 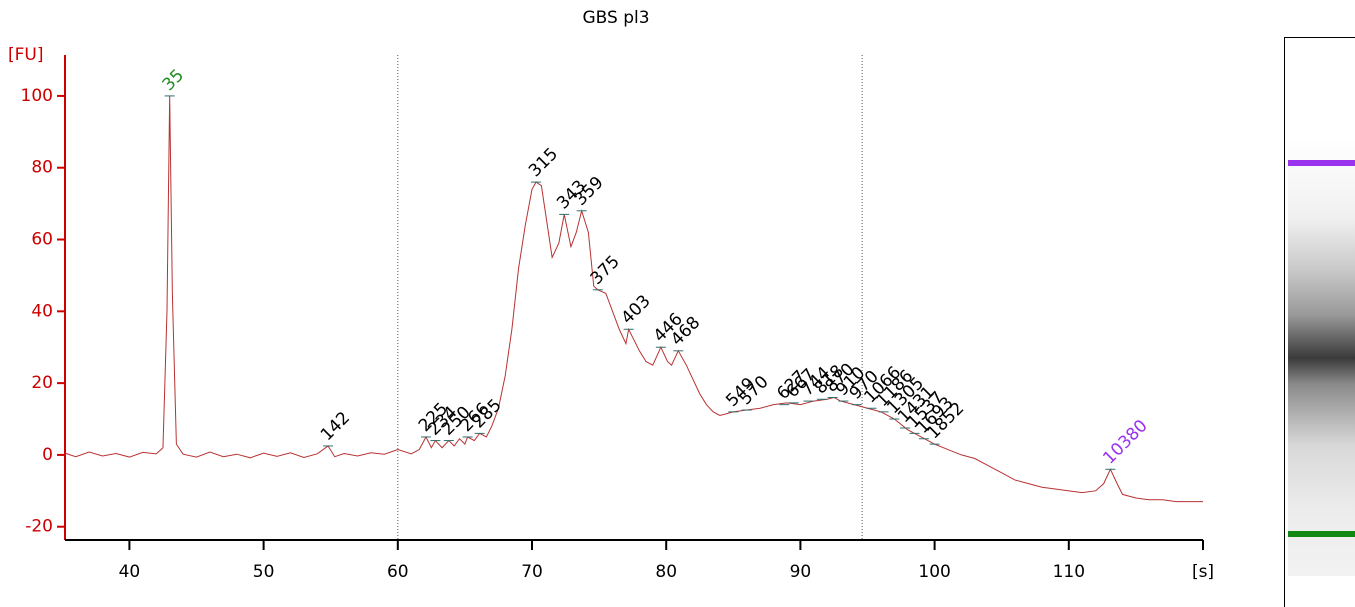 I want to click on y-tick-label: 100, so click(x=37, y=96).